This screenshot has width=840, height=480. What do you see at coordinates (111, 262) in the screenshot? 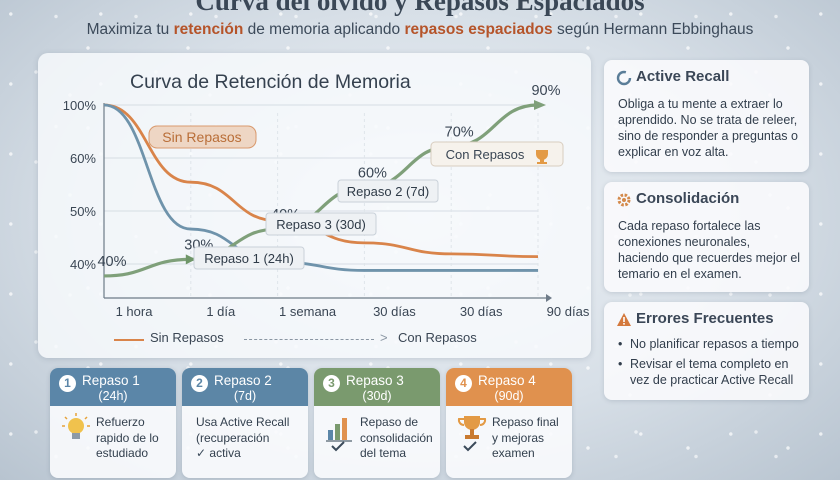
I see `data-label: 40%` at bounding box center [111, 262].